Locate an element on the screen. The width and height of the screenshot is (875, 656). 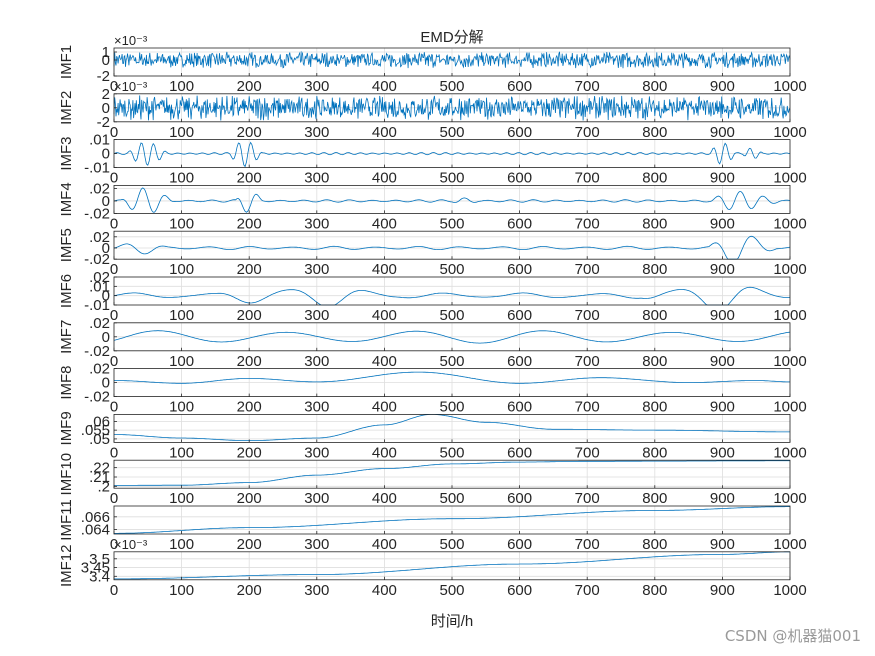
y-tick-label: .05 is located at coordinates (99, 439).